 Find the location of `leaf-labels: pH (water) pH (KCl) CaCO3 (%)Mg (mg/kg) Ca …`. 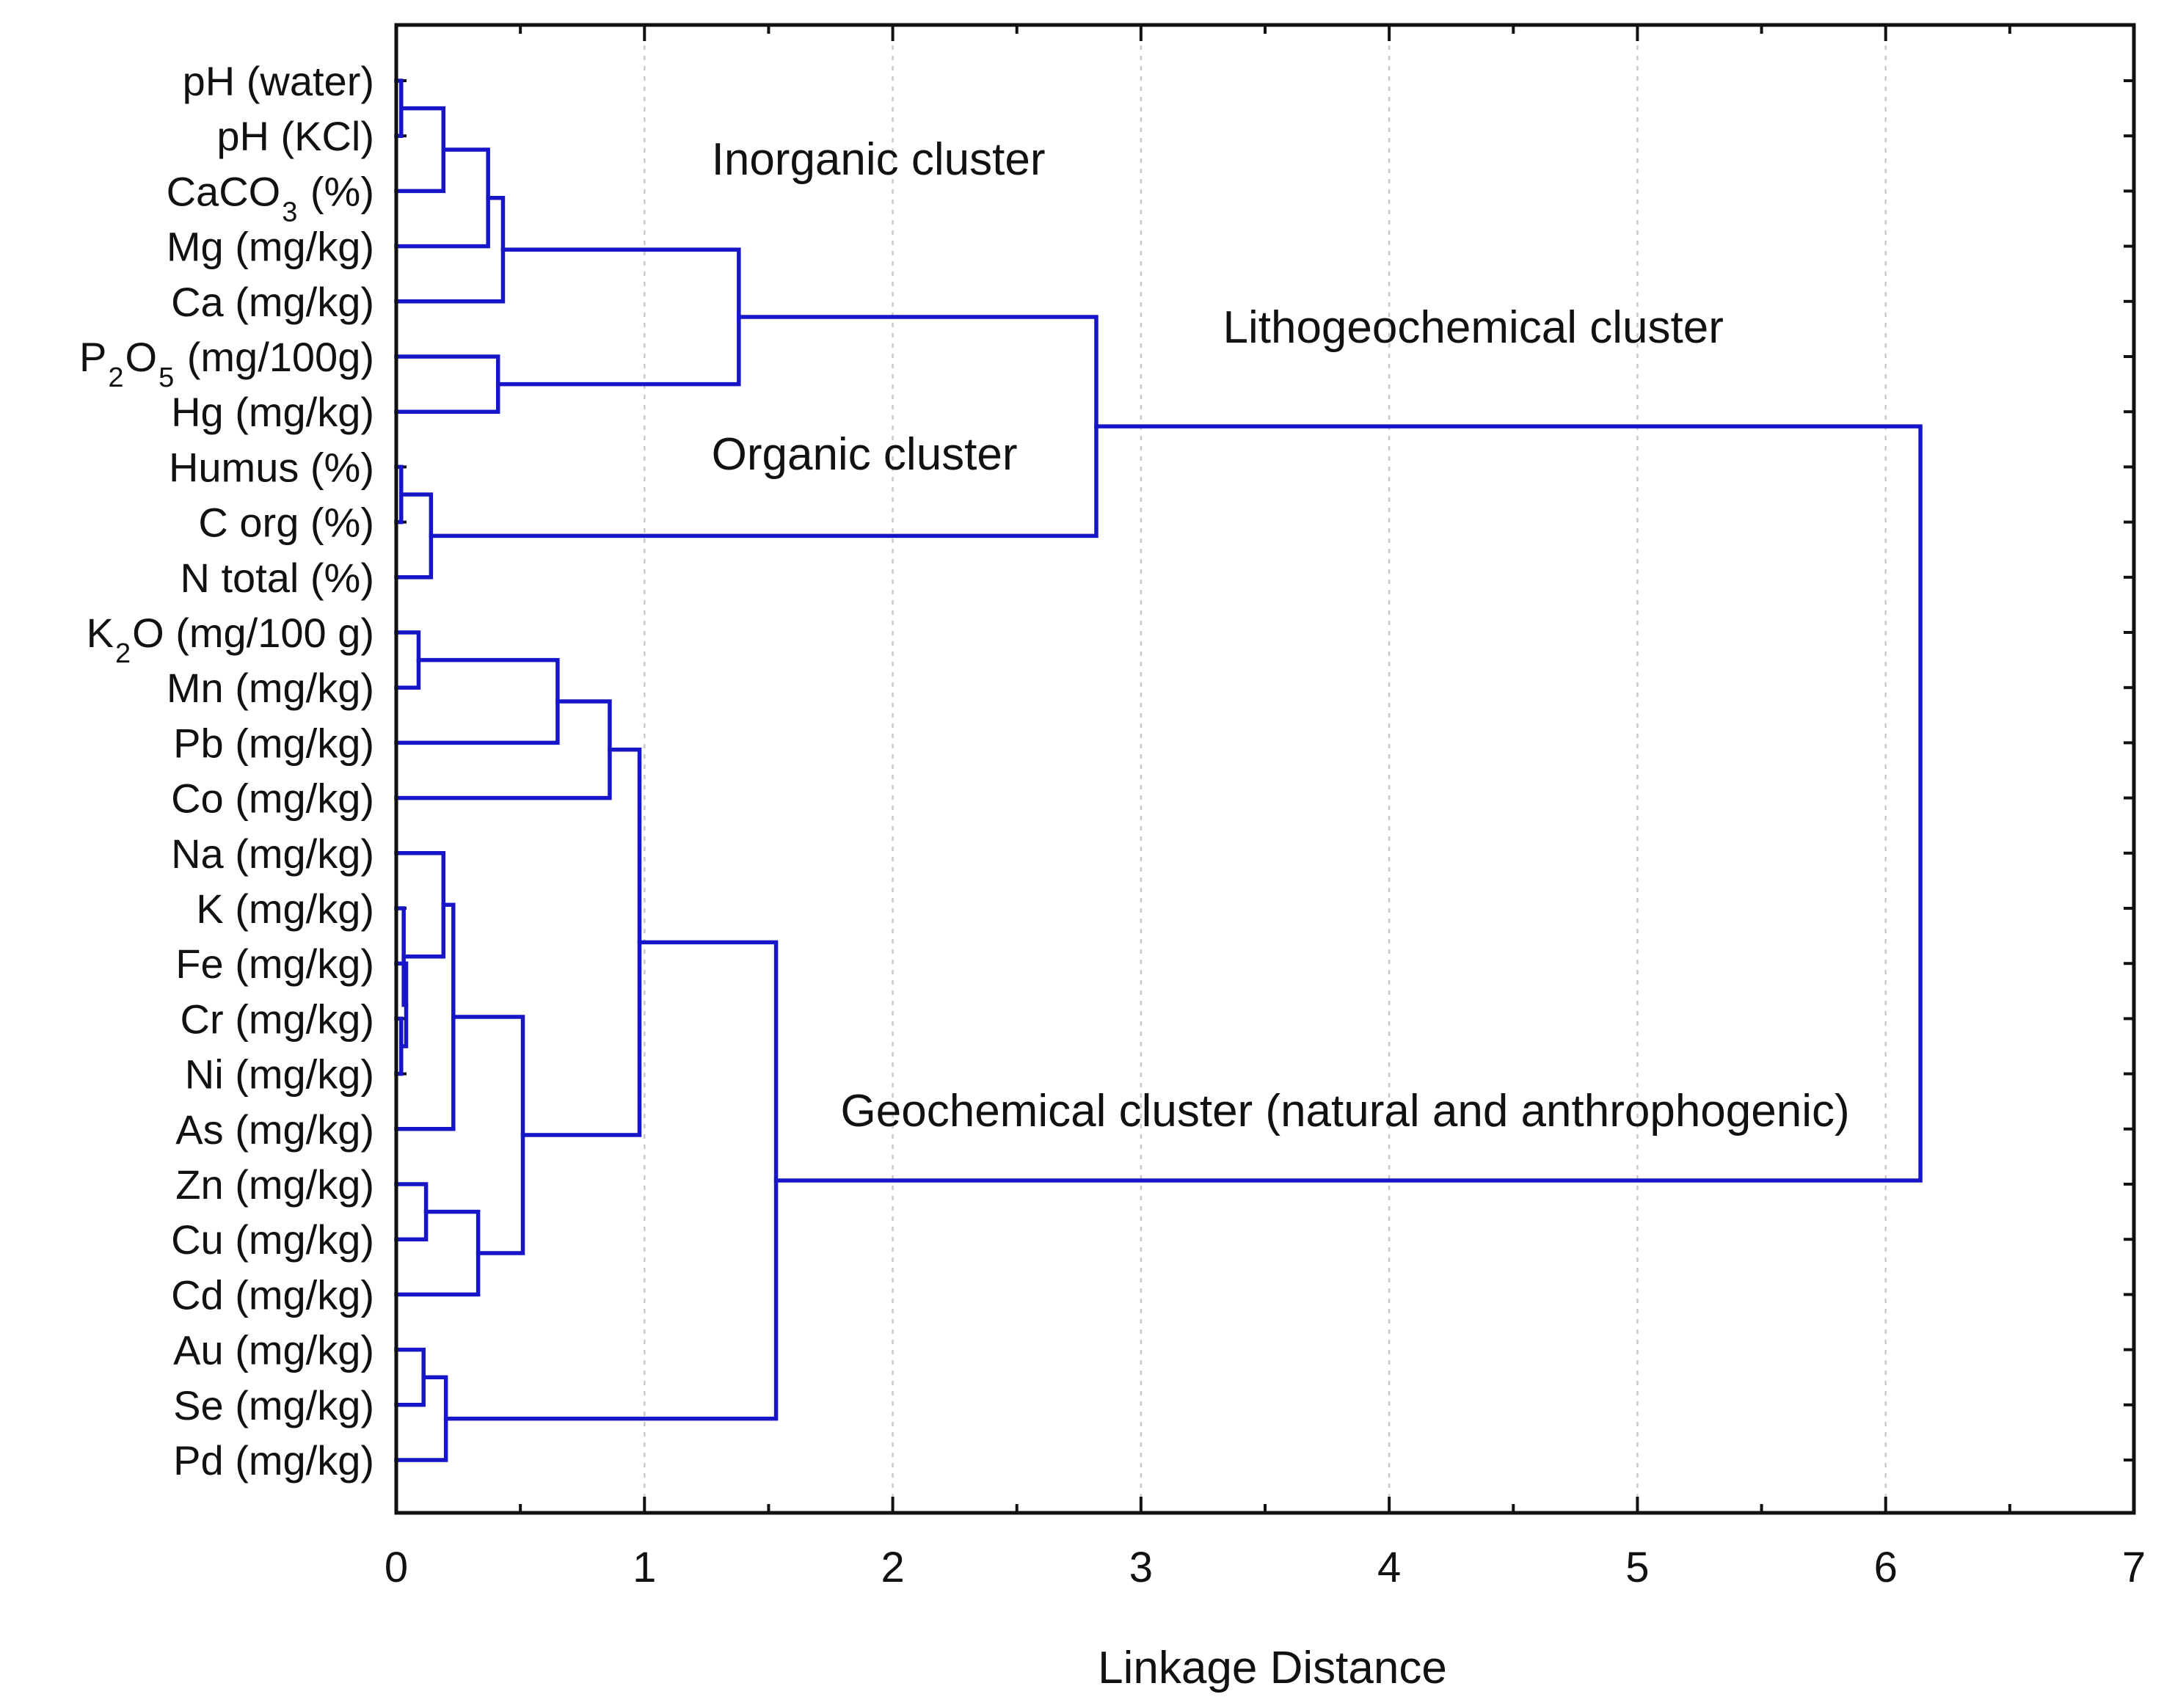

leaf-labels: pH (water) pH (KCl) CaCO3 (%)Mg (mg/kg) Ca … is located at coordinates (226, 770).